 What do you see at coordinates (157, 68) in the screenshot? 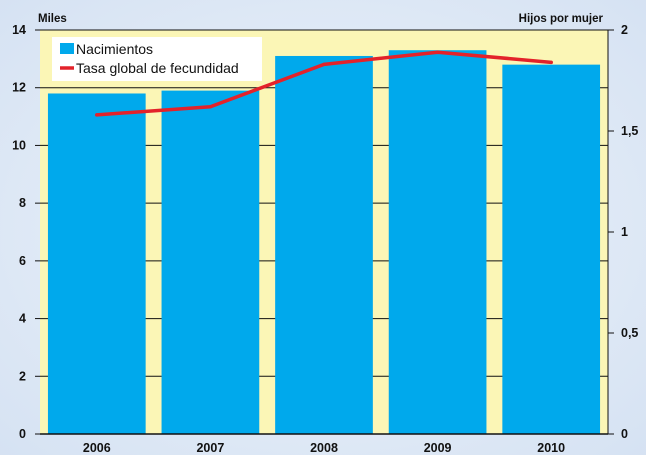
I see `legend-label-tasa-fecundidad: Tasa global de fecundidad` at bounding box center [157, 68].